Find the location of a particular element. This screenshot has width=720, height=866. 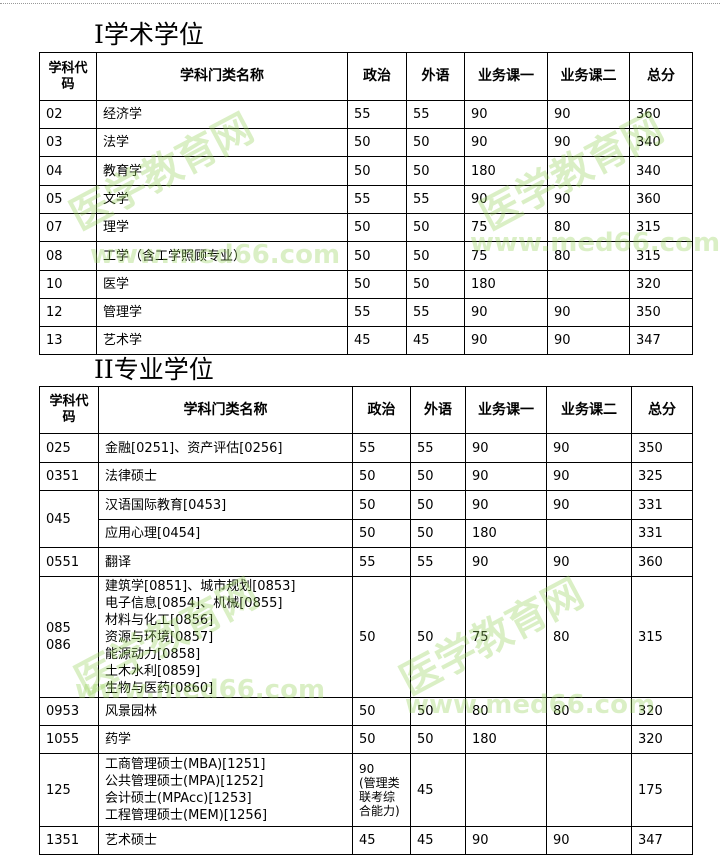

table-row: 03 法学 50 50 90 90 340 is located at coordinates (366, 142).